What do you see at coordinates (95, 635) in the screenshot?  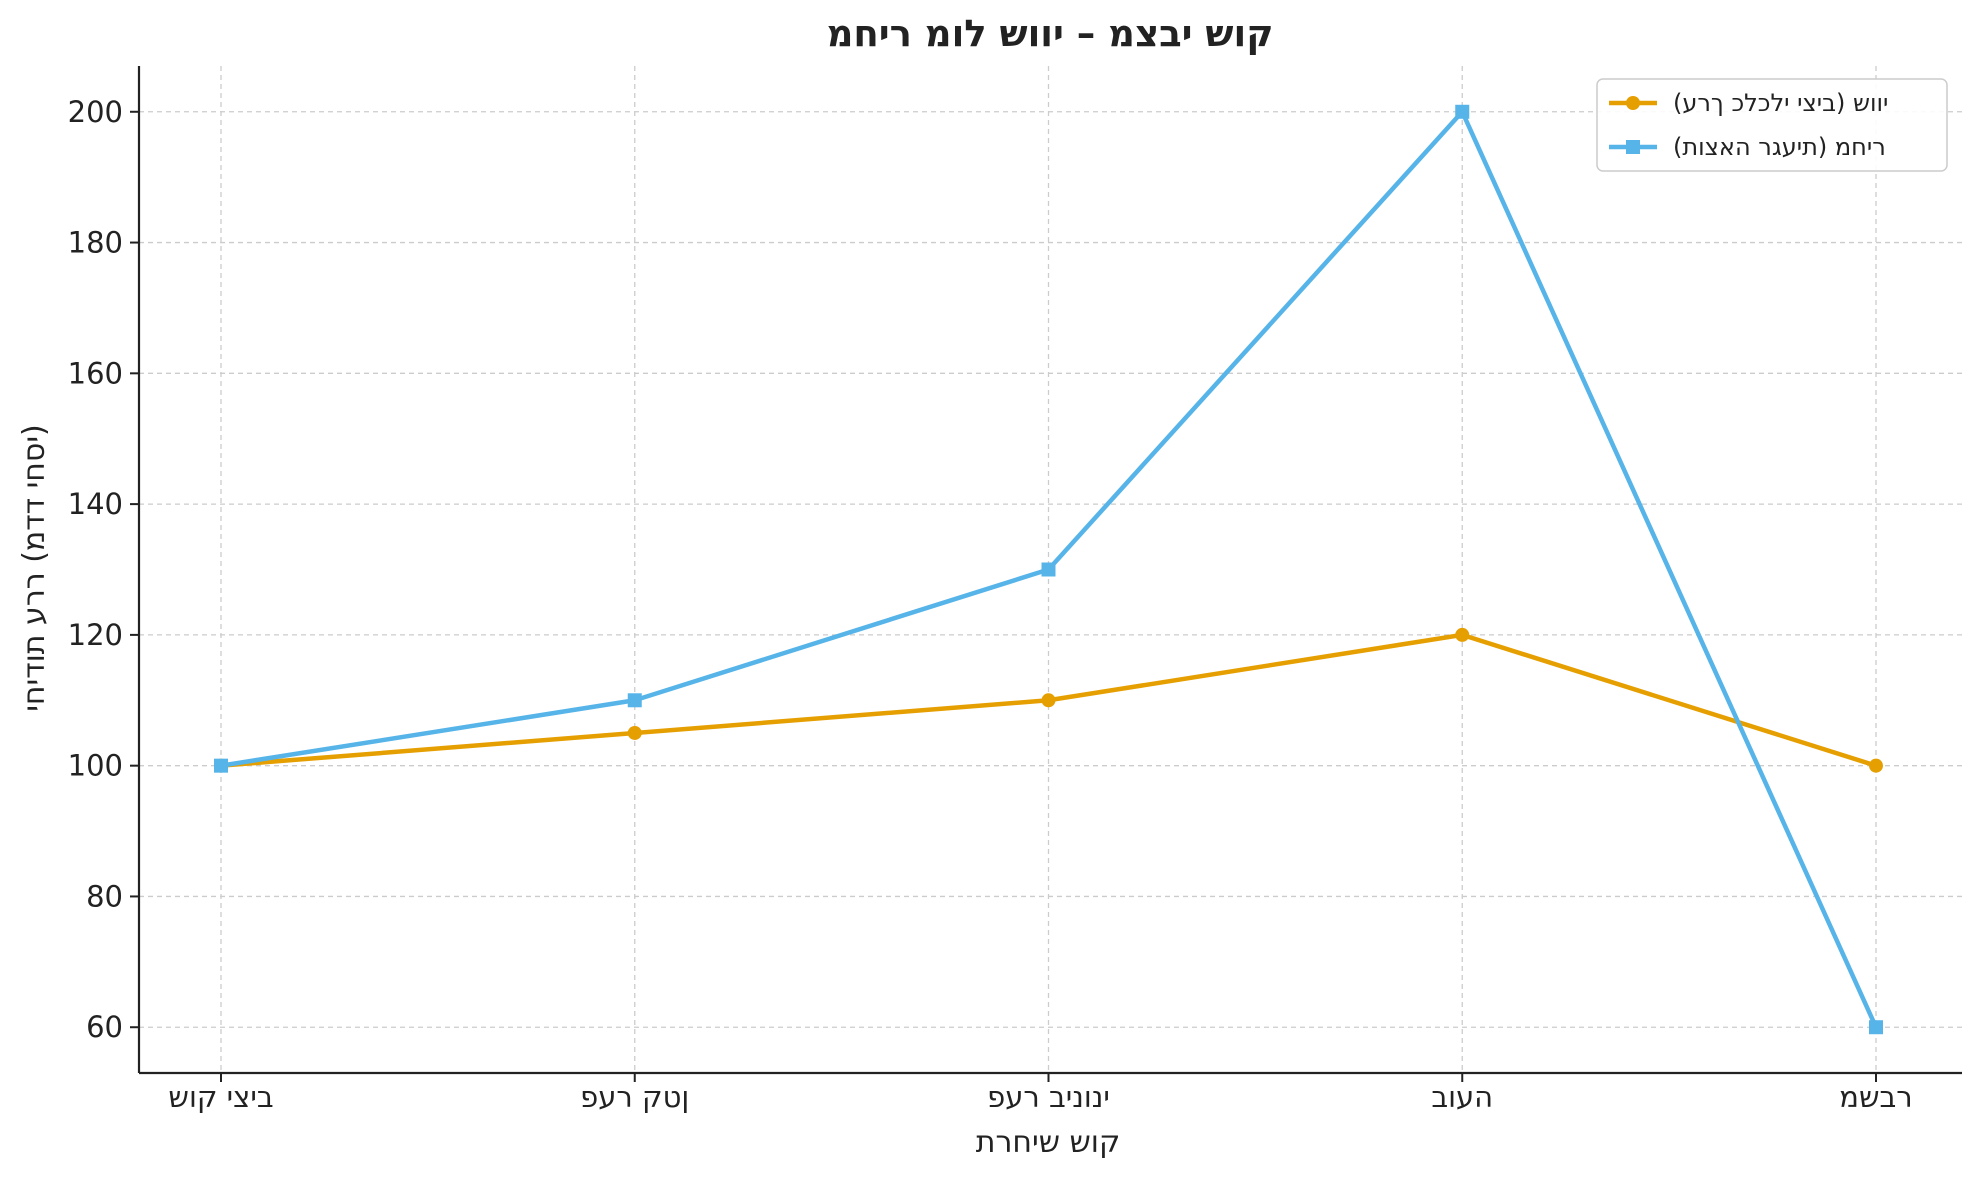 I see `y-tick-label: 120` at bounding box center [95, 635].